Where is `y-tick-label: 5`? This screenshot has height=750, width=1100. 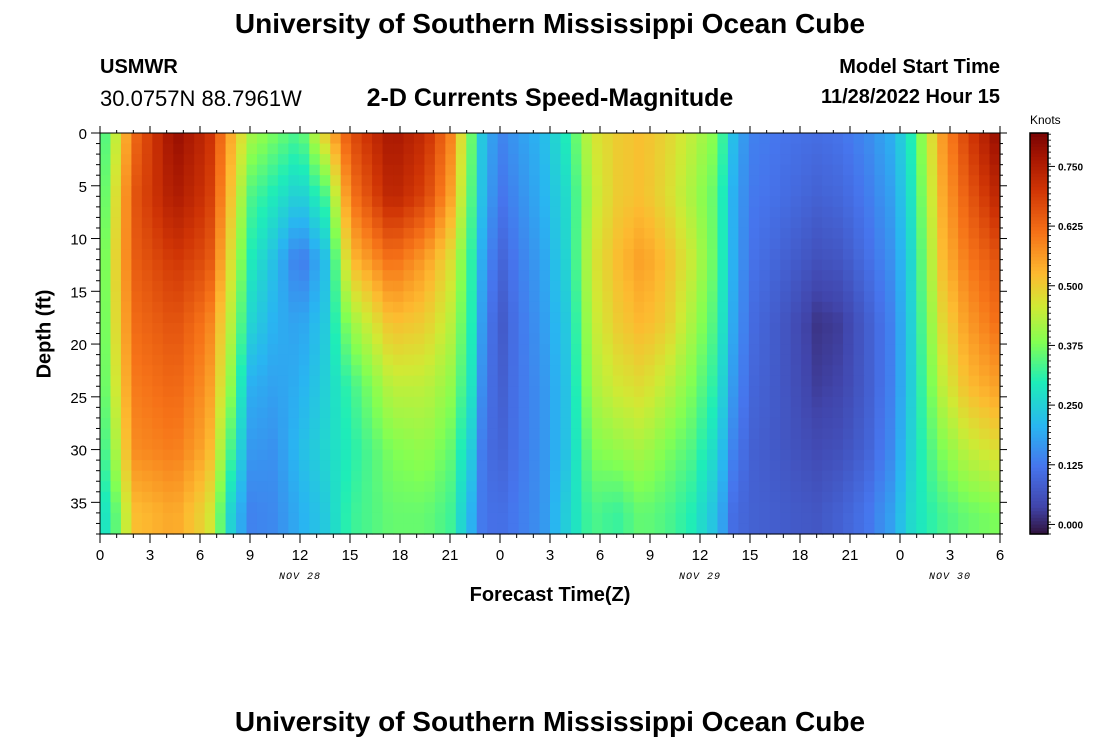
y-tick-label: 5 is located at coordinates (83, 187).